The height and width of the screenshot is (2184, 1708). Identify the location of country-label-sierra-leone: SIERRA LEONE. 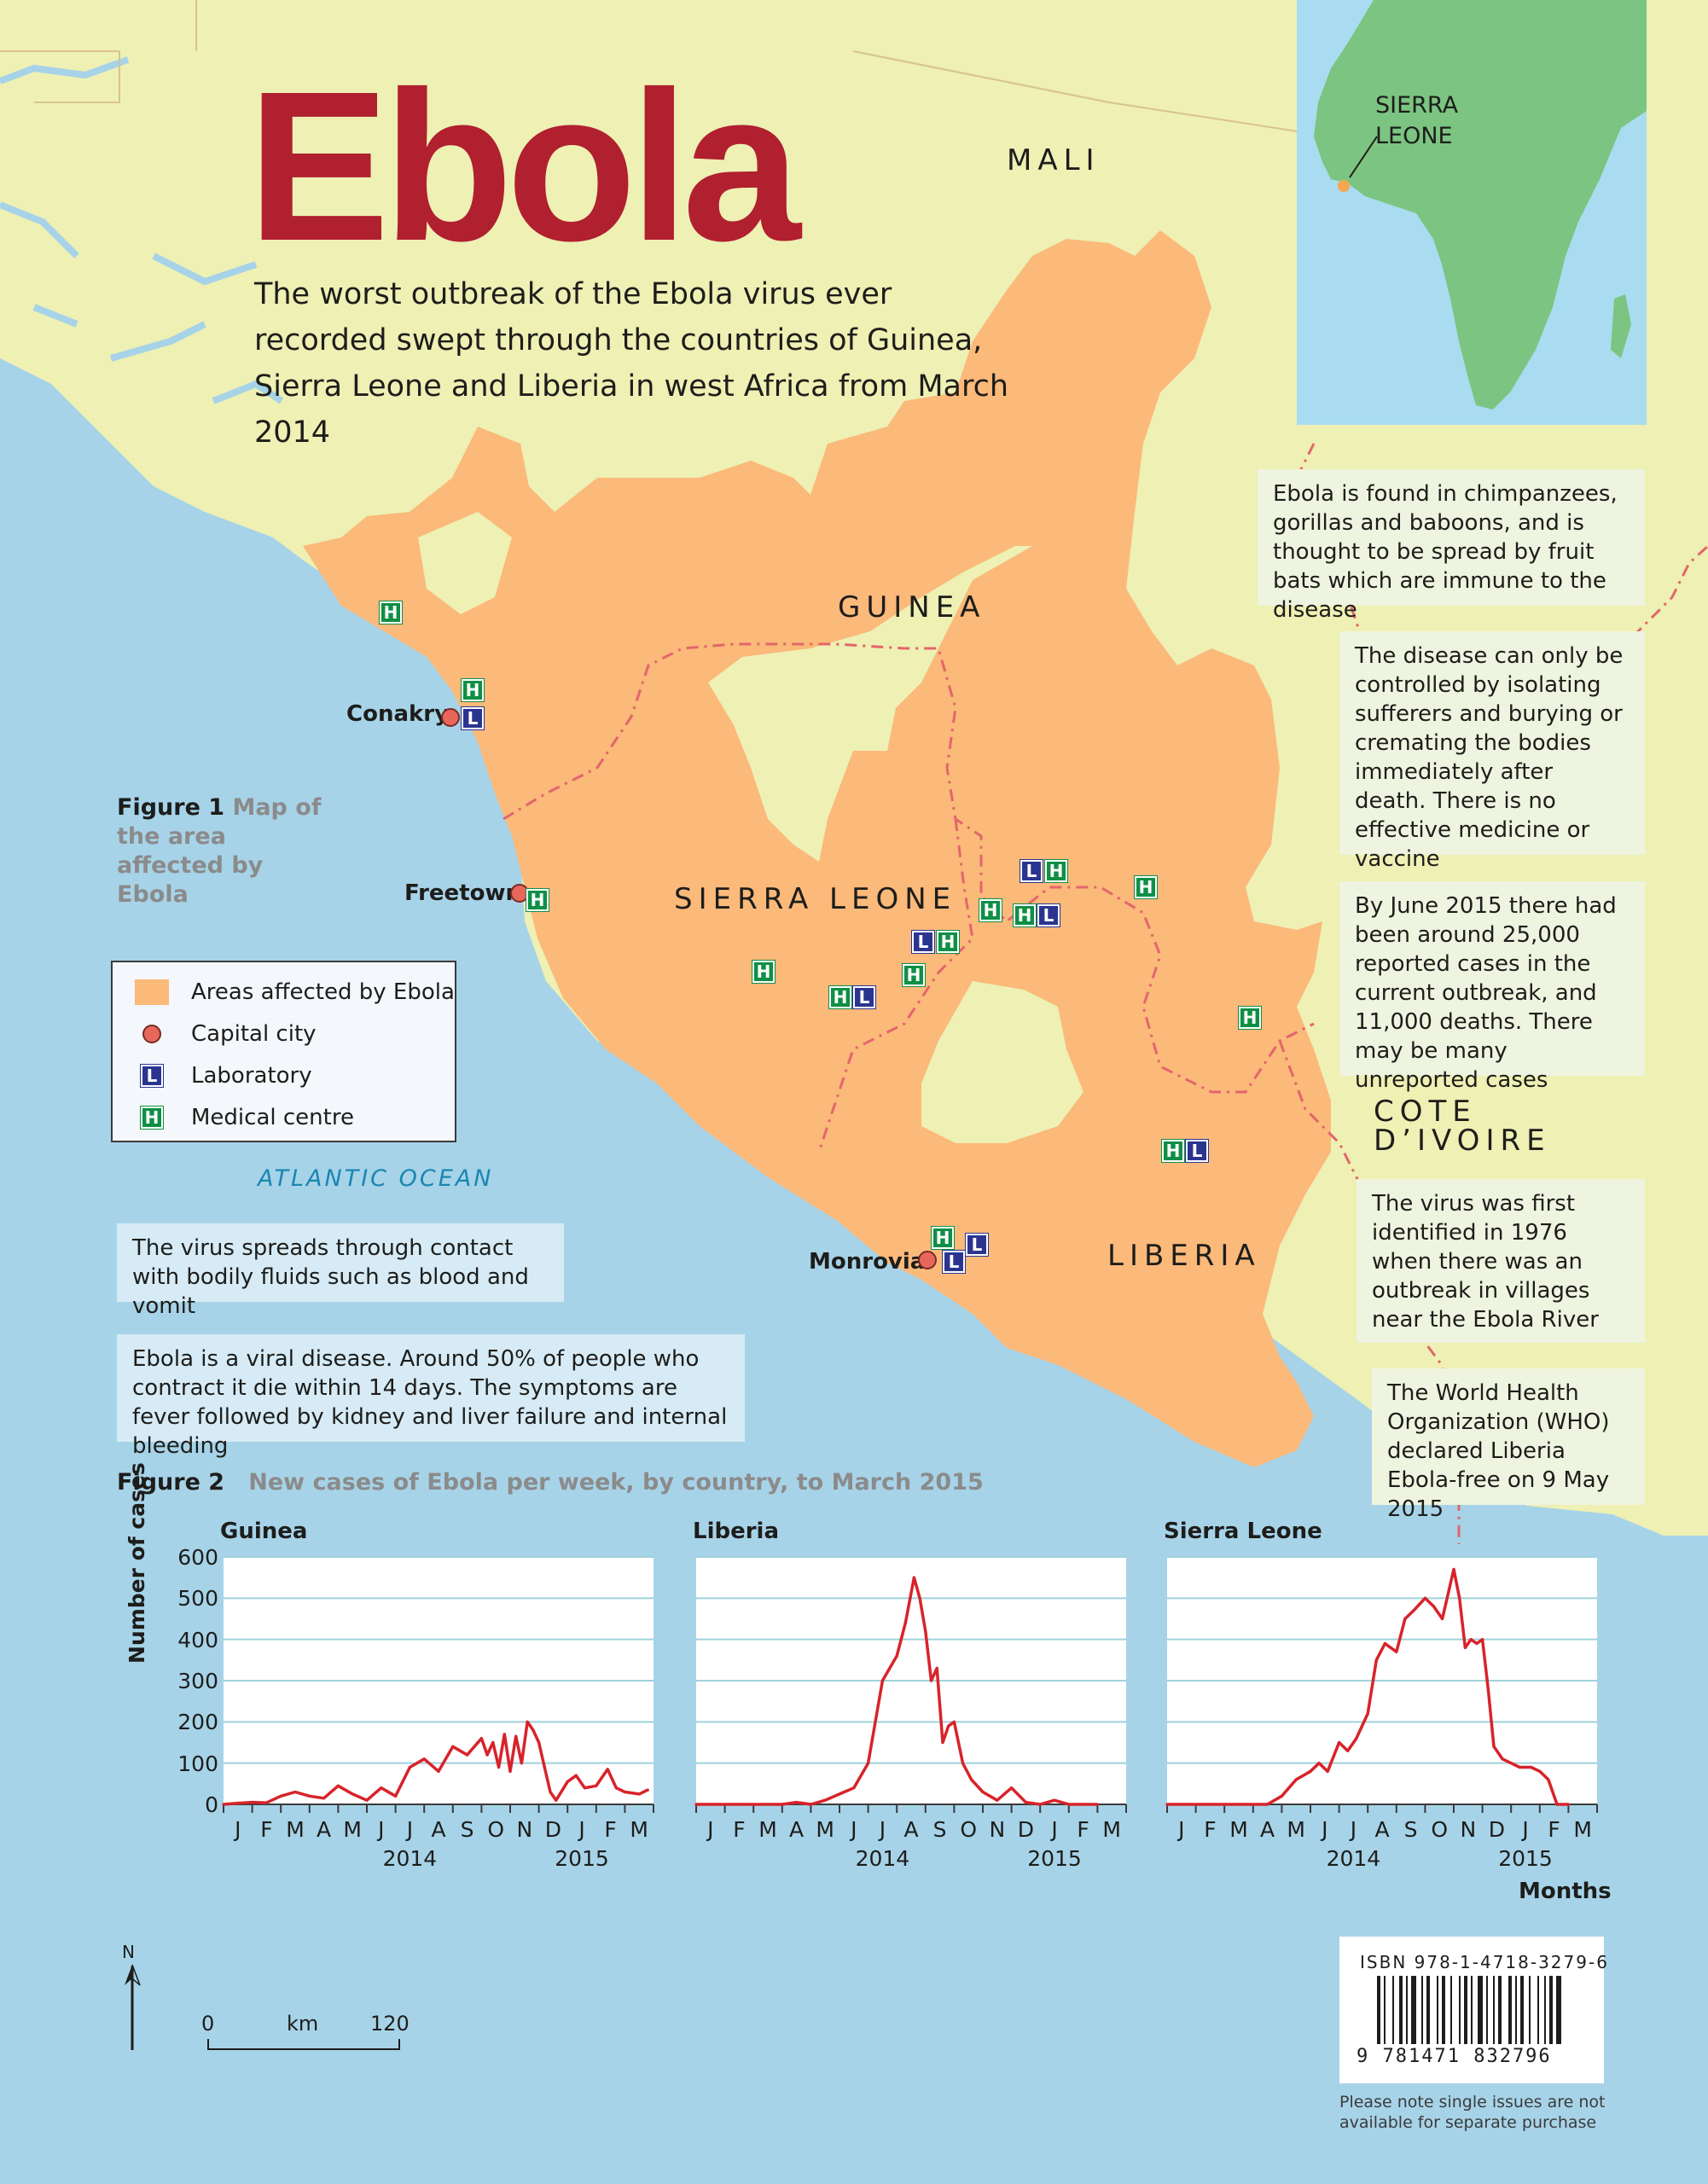
(815, 899).